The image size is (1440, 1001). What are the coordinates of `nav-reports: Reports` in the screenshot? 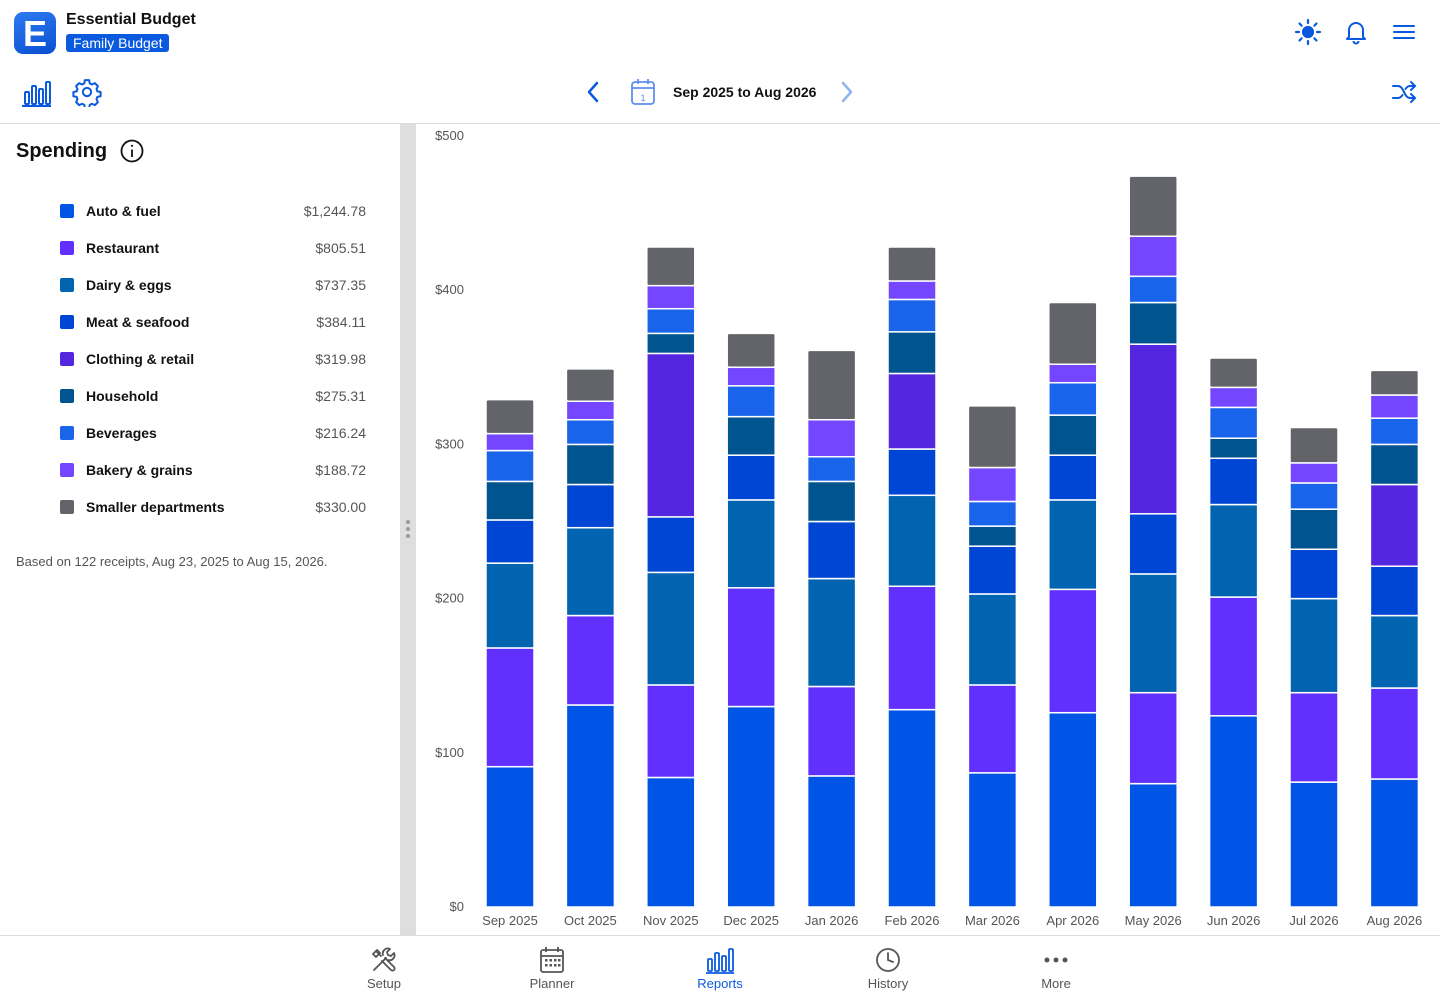 It's located at (720, 968).